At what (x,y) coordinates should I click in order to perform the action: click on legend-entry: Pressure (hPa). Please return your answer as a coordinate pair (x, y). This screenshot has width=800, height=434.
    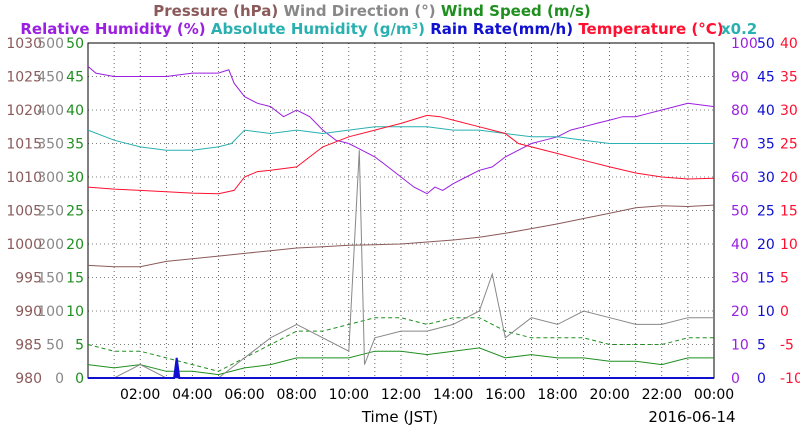
    Looking at the image, I should click on (215, 11).